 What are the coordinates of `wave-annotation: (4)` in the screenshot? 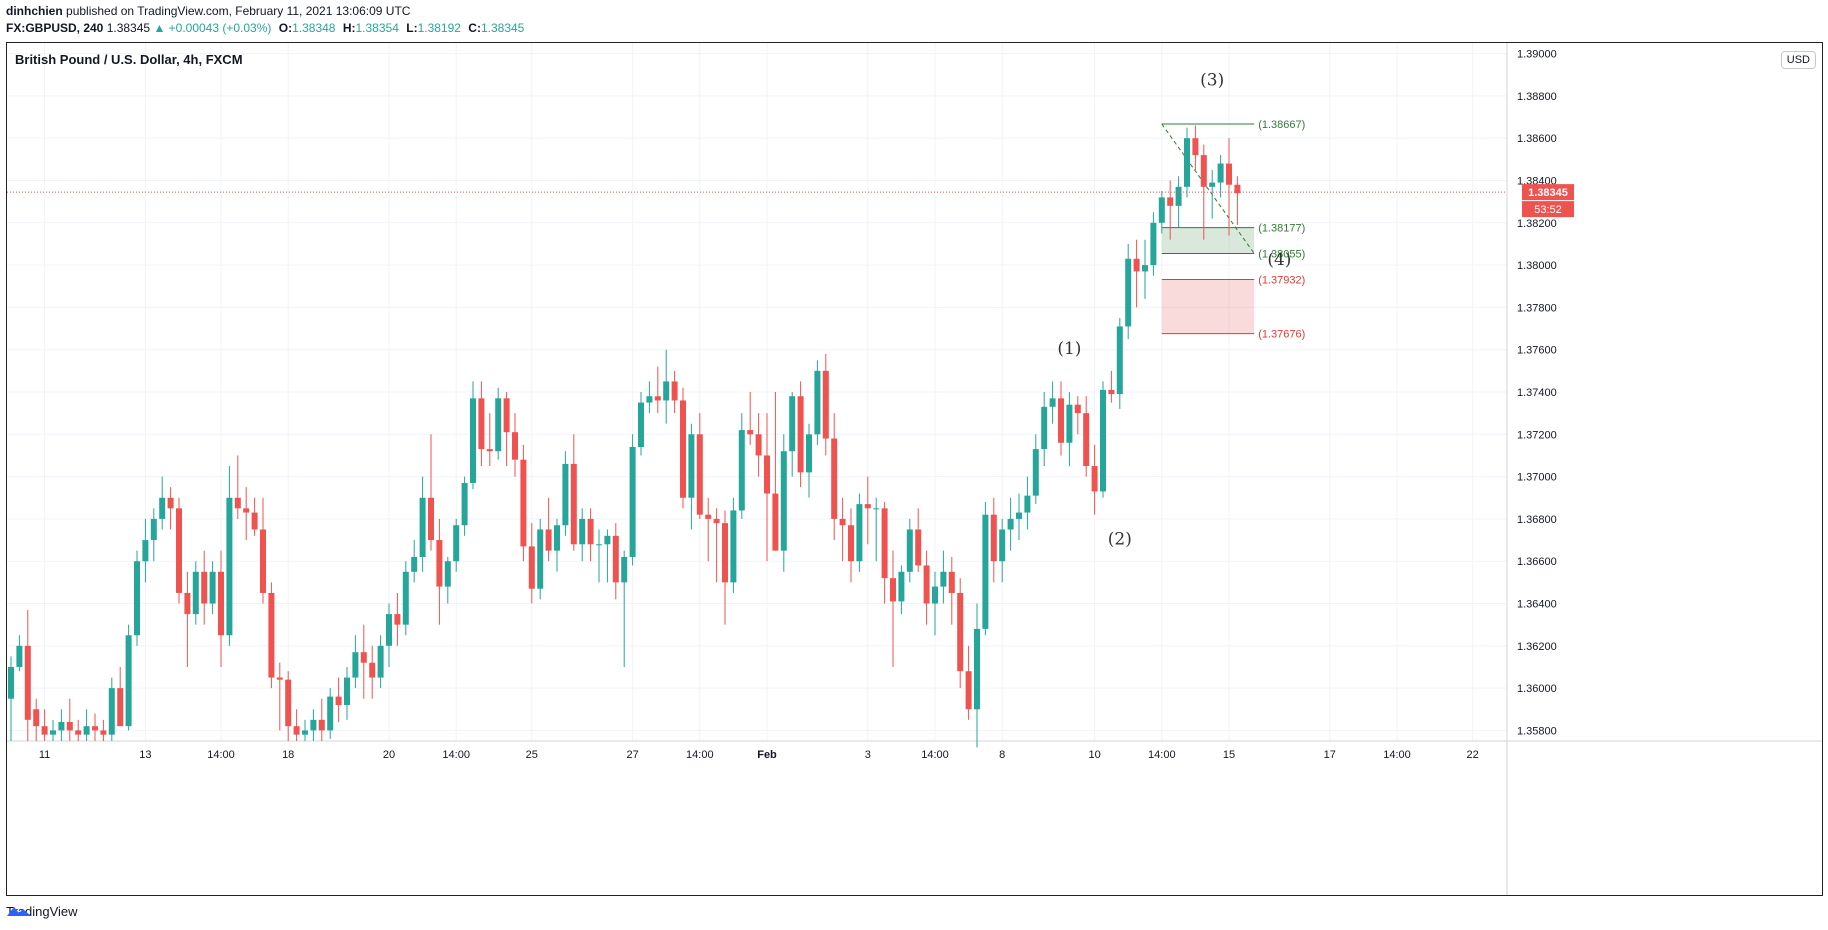 It's located at (1279, 260).